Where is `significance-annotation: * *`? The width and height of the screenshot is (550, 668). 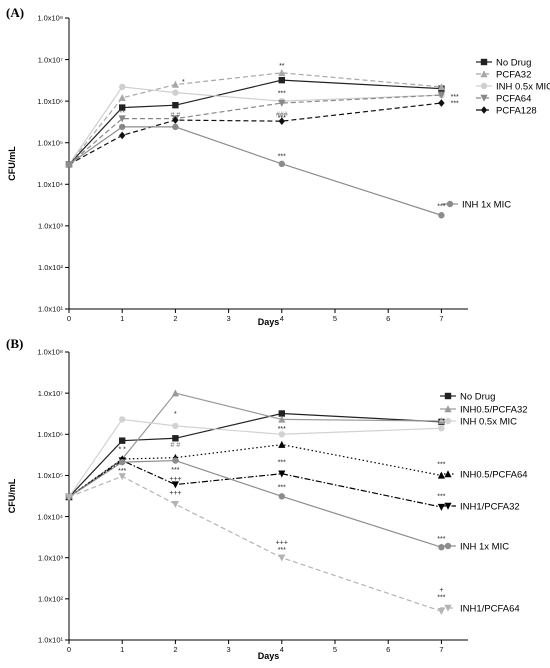 significance-annotation: * * is located at coordinates (122, 449).